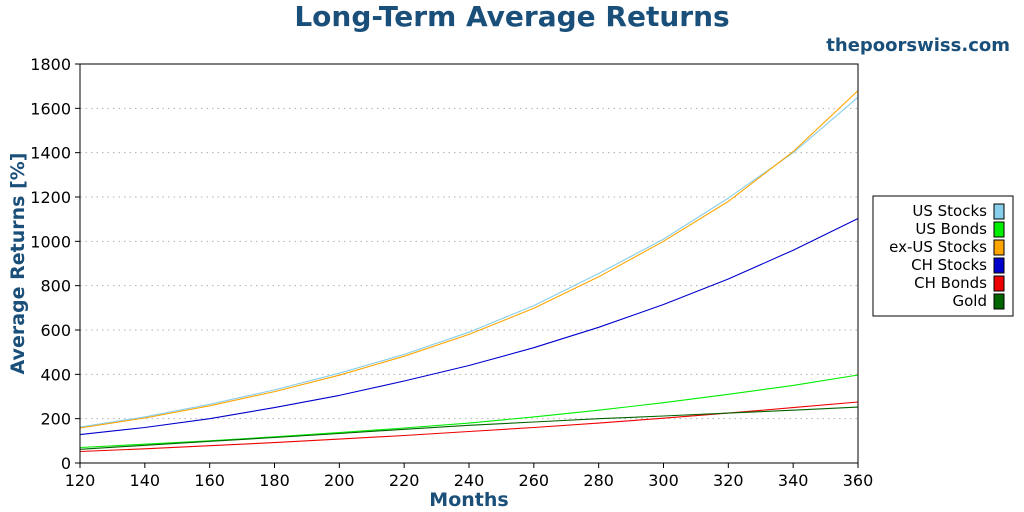 The width and height of the screenshot is (1024, 512). I want to click on x-tick-label: 360, so click(858, 480).